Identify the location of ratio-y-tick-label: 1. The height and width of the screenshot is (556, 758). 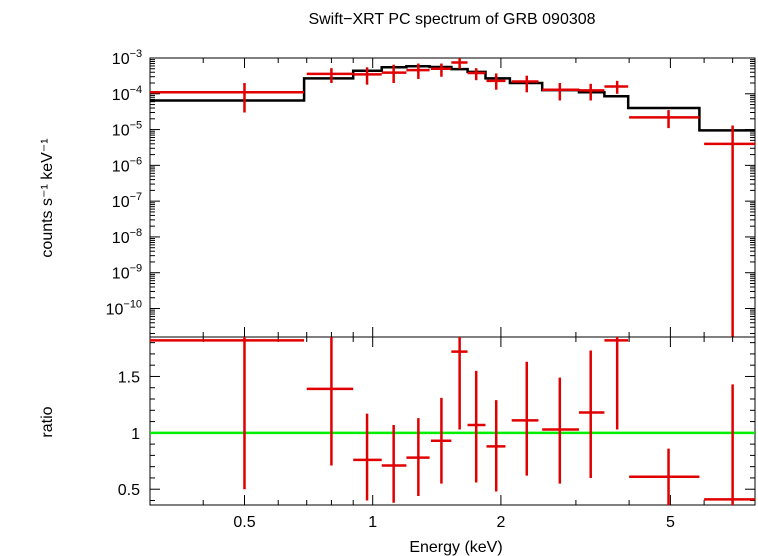
(135, 434).